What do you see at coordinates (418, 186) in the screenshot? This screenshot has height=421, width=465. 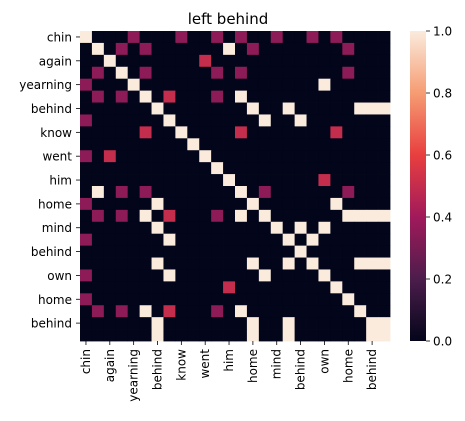 I see `colorbar` at bounding box center [418, 186].